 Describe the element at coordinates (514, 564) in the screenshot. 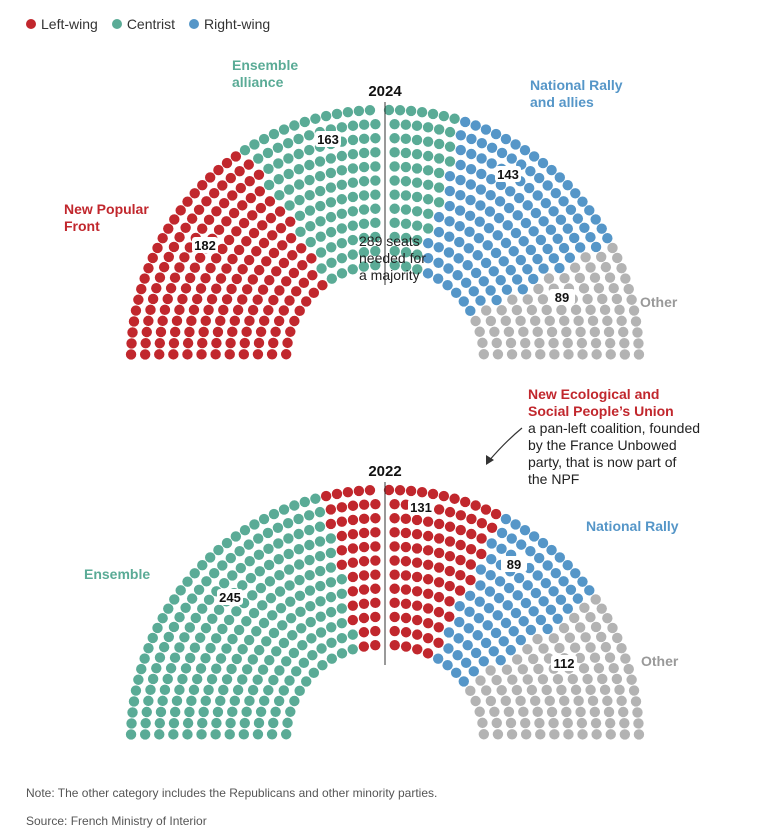

I see `seat-count-1-2: 89` at that location.